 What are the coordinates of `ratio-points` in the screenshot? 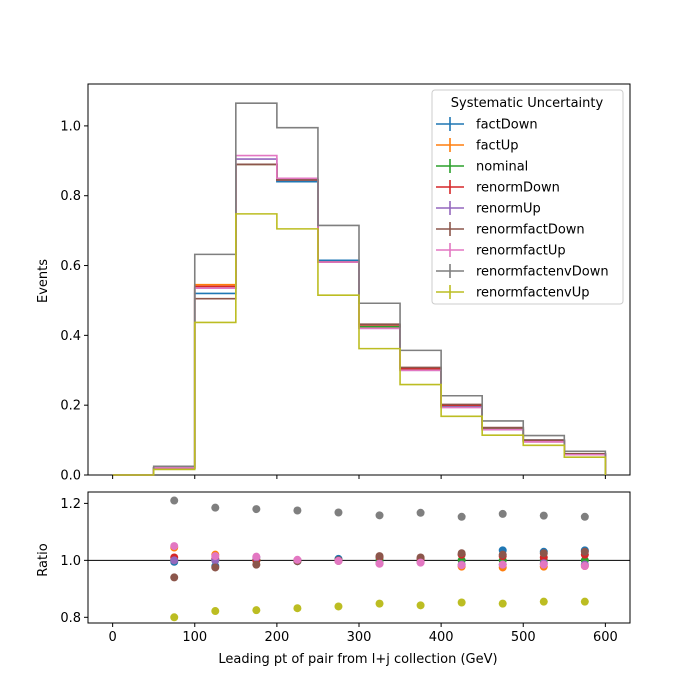 It's located at (379, 559).